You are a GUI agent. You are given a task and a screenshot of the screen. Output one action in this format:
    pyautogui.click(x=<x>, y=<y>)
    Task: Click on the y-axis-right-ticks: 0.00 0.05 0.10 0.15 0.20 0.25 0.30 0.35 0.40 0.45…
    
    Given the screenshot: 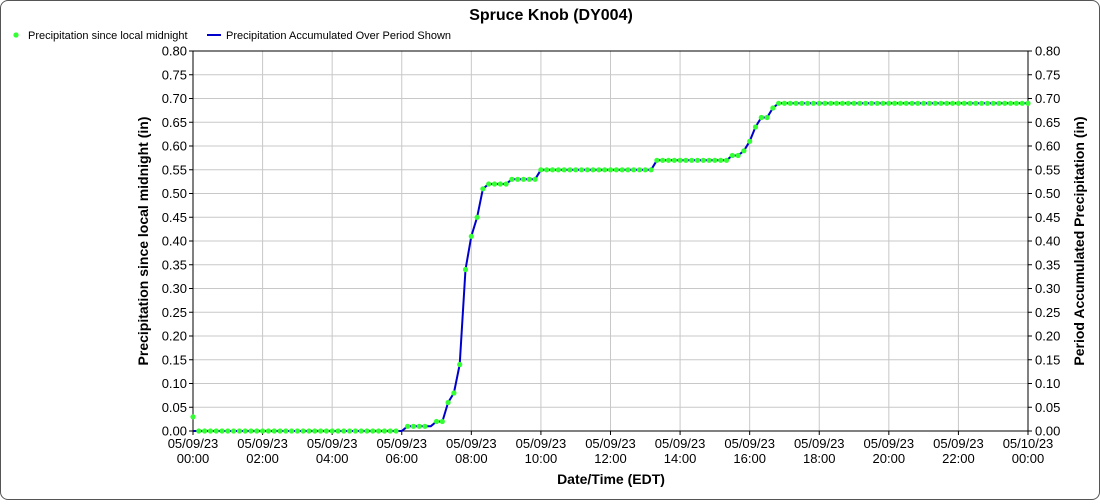 What is the action you would take?
    pyautogui.click(x=1044, y=241)
    